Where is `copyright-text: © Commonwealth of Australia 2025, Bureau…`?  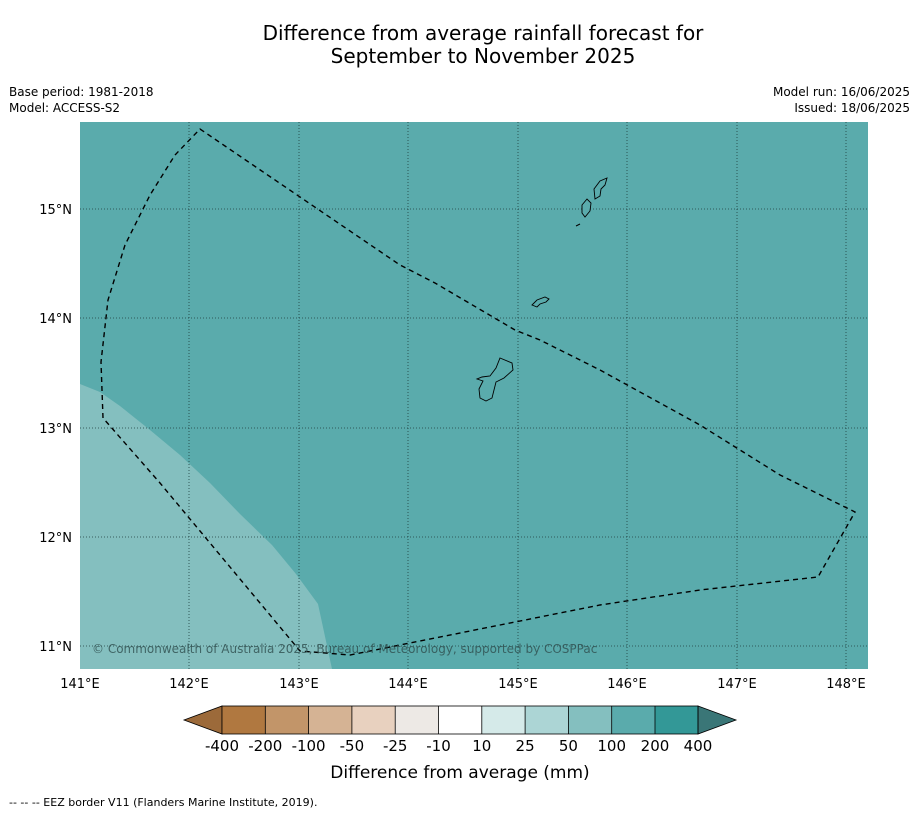 copyright-text: © Commonwealth of Australia 2025, Bureau… is located at coordinates (344, 649).